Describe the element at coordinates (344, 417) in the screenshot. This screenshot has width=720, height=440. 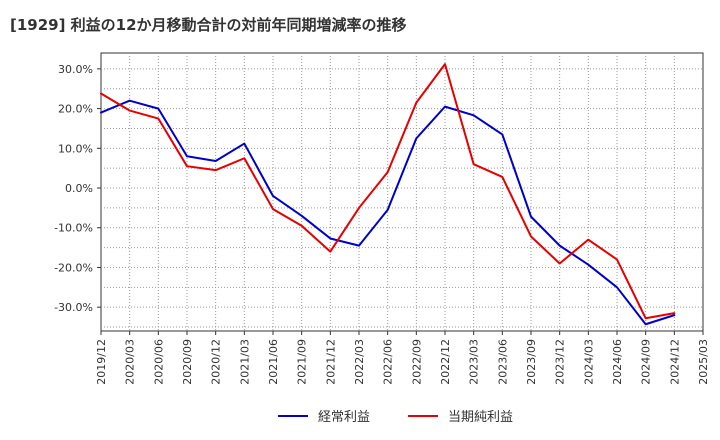
I see `legend-label-keijo: 経常利益` at that location.